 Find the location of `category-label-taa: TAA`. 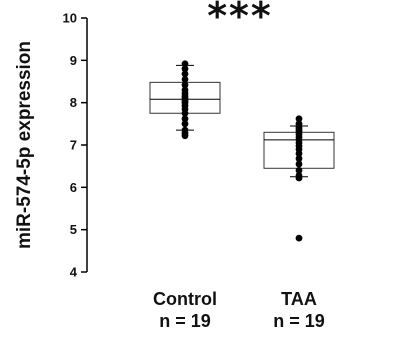

category-label-taa: TAA is located at coordinates (299, 299).